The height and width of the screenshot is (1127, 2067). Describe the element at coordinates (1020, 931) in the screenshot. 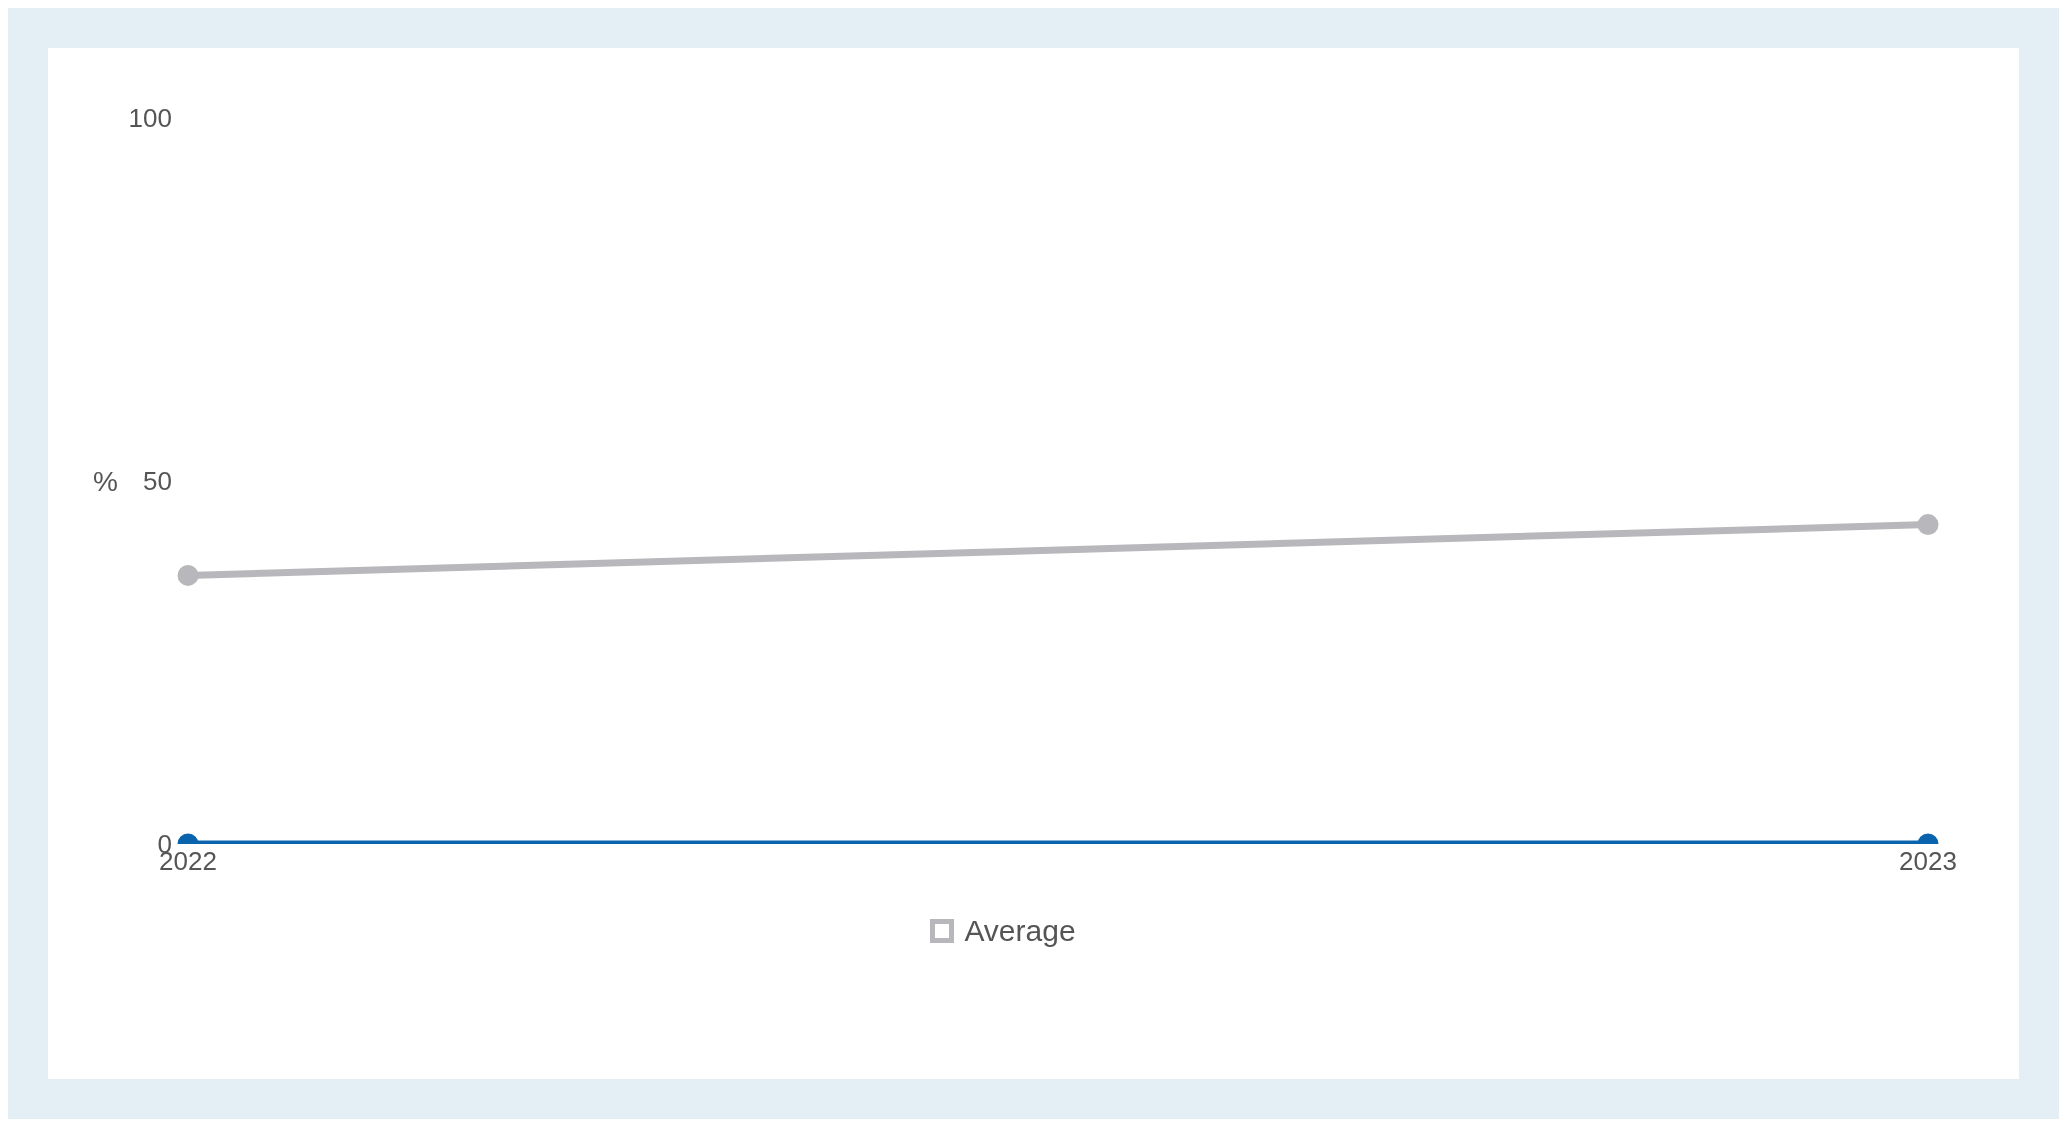

I see `legend-label: Average` at that location.